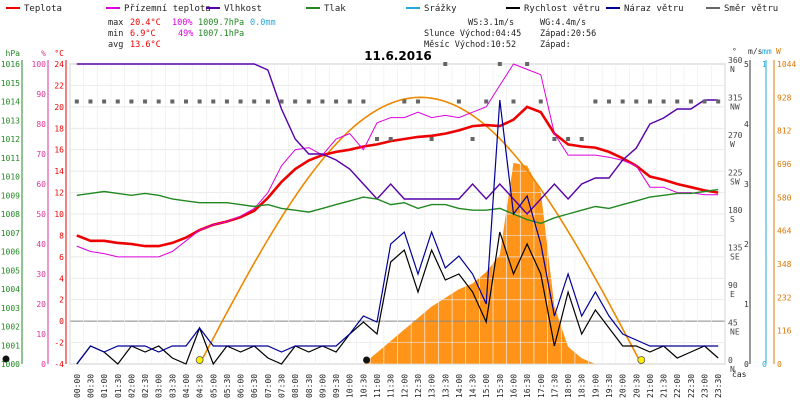 This screenshot has height=400, width=800. What do you see at coordinates (391, 386) in the screenshot?
I see `time-tick-label: 11:30` at bounding box center [391, 386].